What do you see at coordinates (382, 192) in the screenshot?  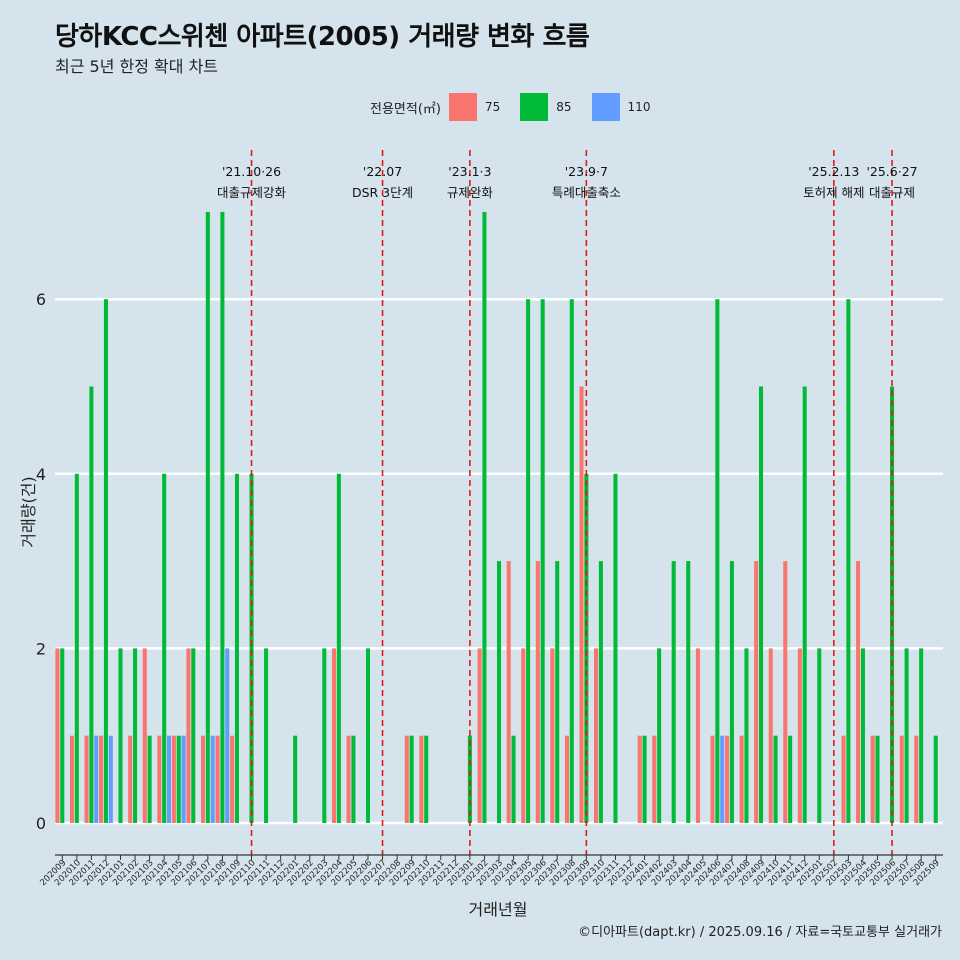 I see `event-label-1: DSR 3단계` at bounding box center [382, 192].